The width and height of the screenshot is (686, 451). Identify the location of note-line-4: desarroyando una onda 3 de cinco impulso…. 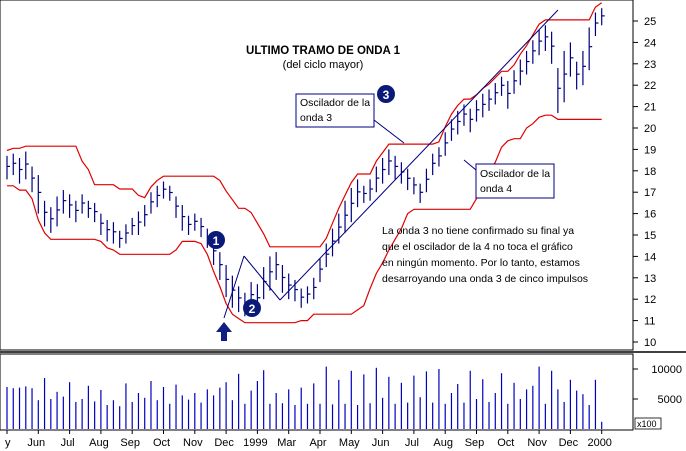
(485, 279).